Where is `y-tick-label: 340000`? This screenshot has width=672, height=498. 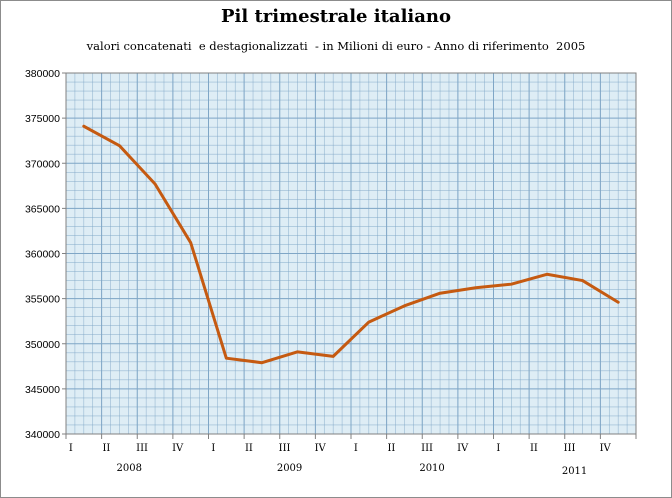
y-tick-label: 340000 is located at coordinates (42, 435).